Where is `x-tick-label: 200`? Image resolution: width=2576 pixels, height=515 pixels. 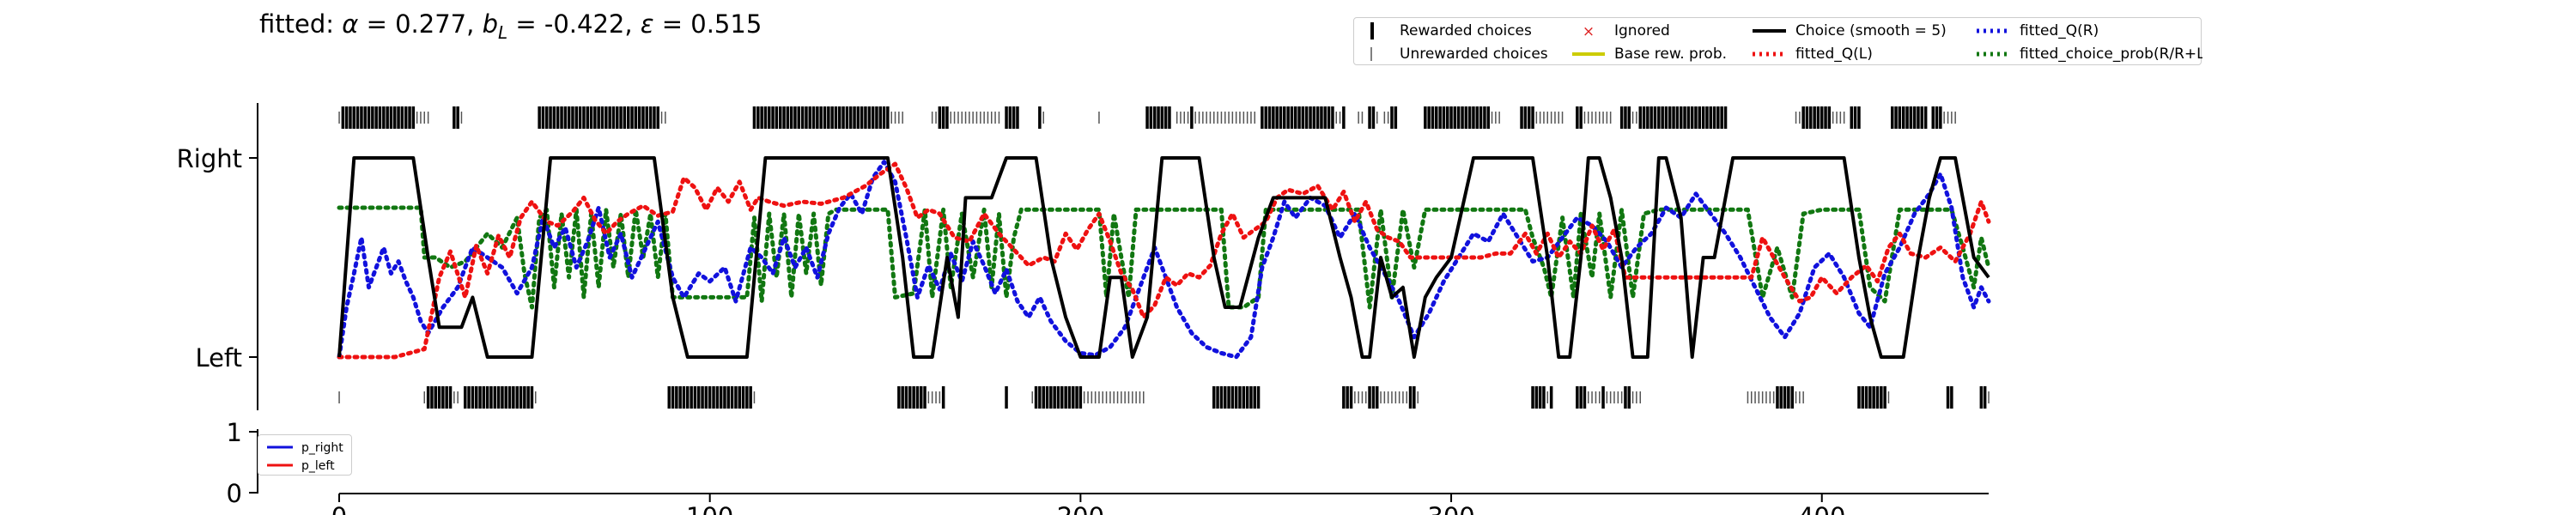 x-tick-label: 200 is located at coordinates (1080, 508).